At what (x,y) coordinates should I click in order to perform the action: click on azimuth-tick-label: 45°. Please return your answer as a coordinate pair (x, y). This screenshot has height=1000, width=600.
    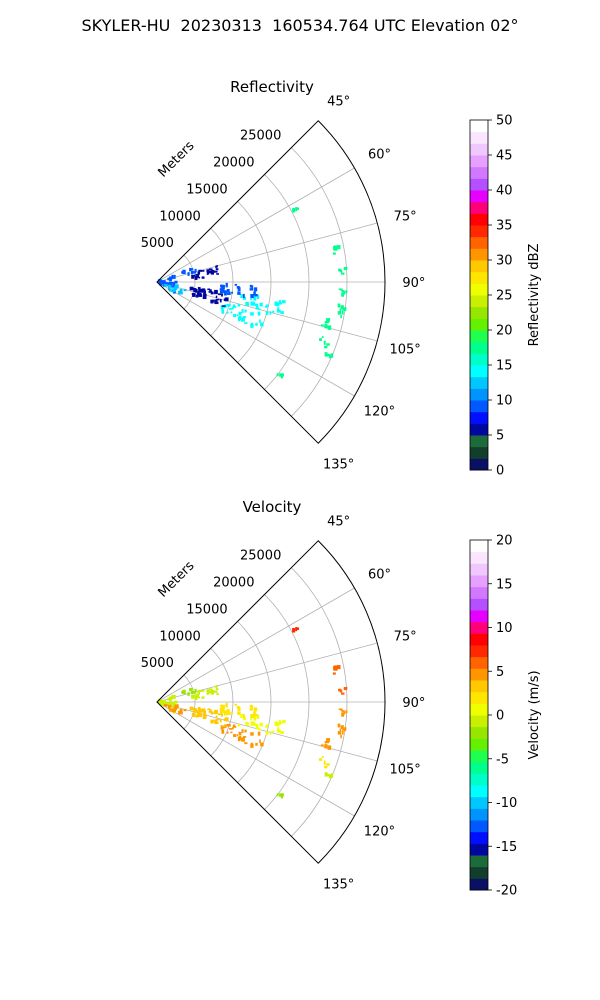
    Looking at the image, I should click on (338, 101).